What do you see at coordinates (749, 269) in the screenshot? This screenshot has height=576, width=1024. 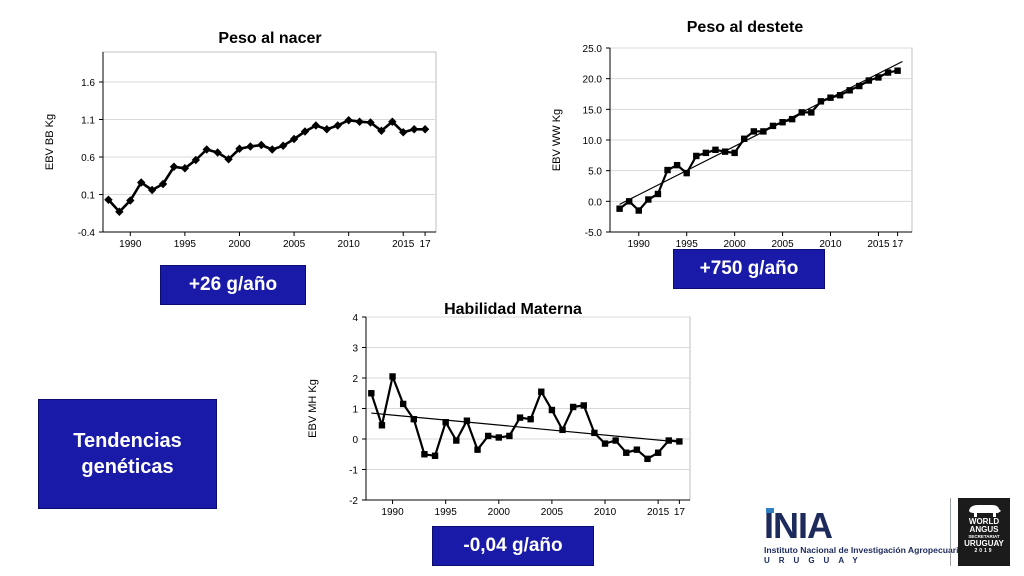 I see `trend-badge-ww: +750 g/año` at bounding box center [749, 269].